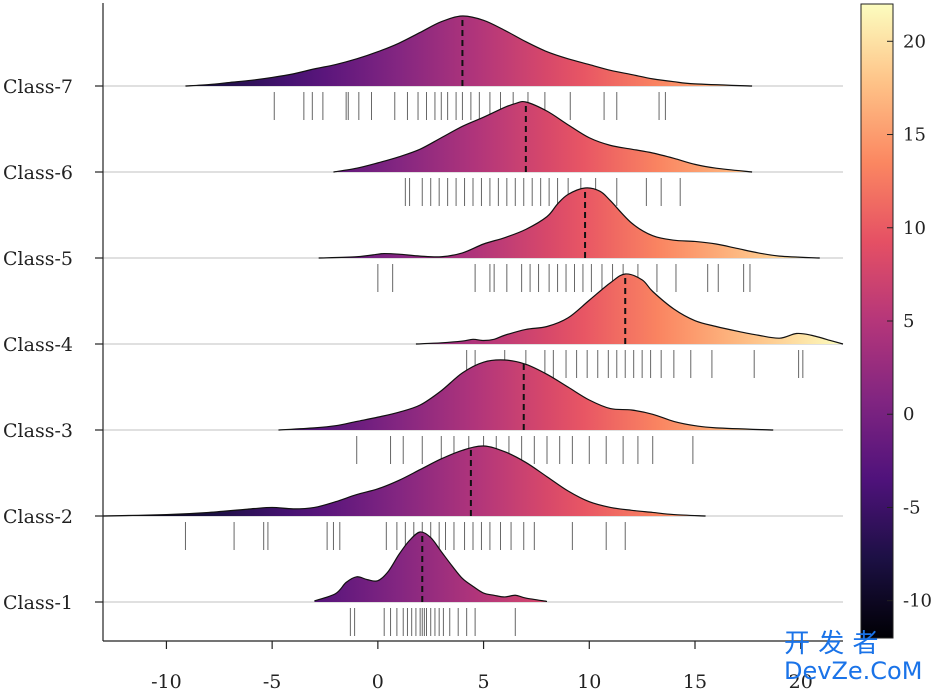  Describe the element at coordinates (38, 431) in the screenshot. I see `y-tick-label: Class-3` at that location.